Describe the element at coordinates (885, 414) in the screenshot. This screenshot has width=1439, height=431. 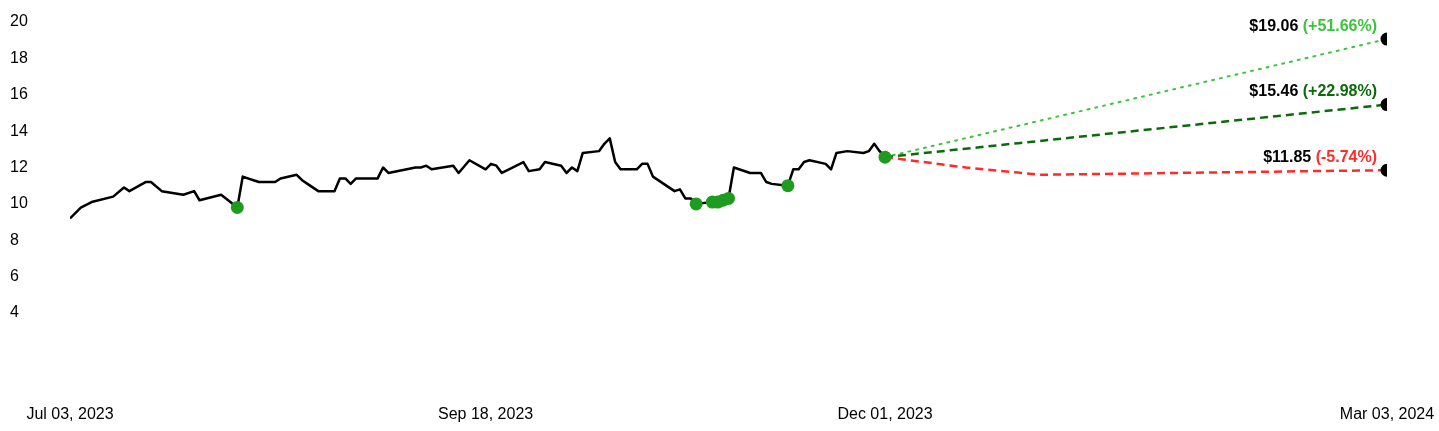
I see `x-tick-label: Dec 01, 2023` at that location.